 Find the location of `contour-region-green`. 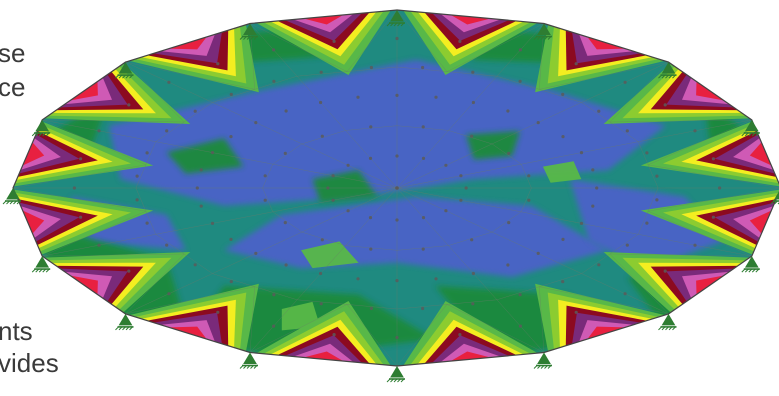

contour-region-green is located at coordinates (205, 156).